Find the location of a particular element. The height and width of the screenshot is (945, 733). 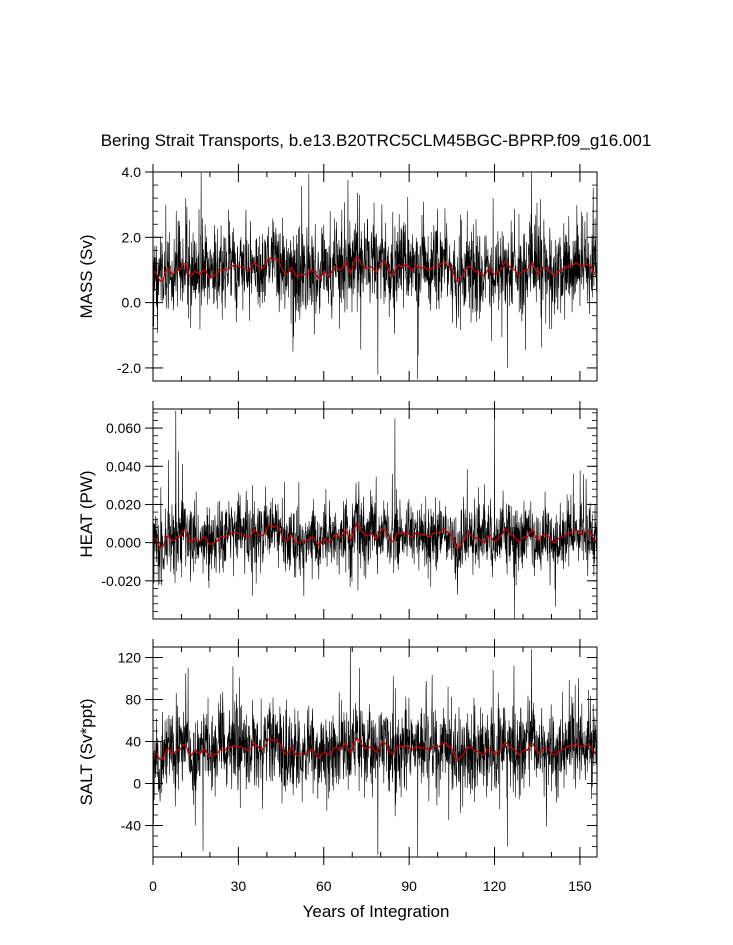

y-tick-label: 0.020 is located at coordinates (123, 504).